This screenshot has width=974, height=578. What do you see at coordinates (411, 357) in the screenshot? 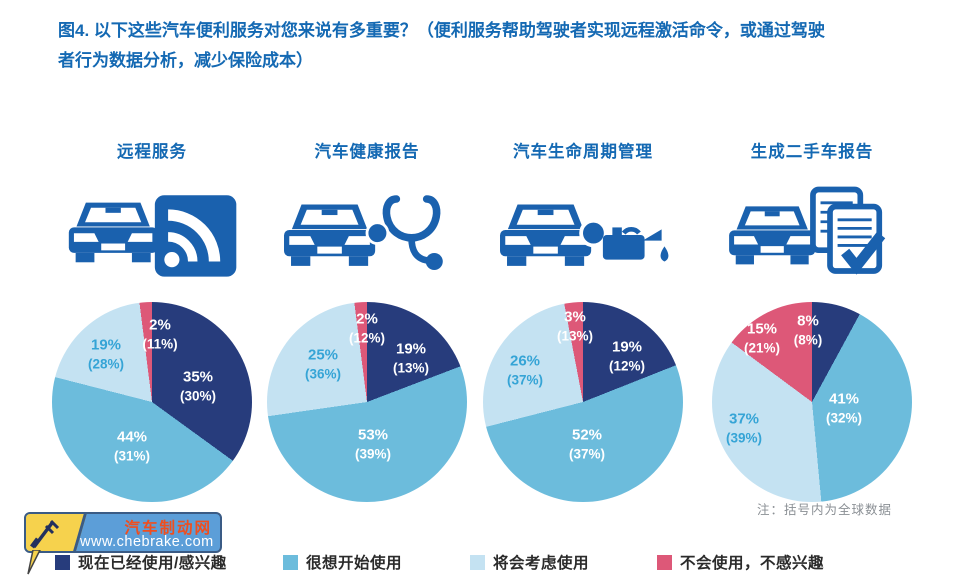
I see `slice-label: 19% (13%)` at bounding box center [411, 357].